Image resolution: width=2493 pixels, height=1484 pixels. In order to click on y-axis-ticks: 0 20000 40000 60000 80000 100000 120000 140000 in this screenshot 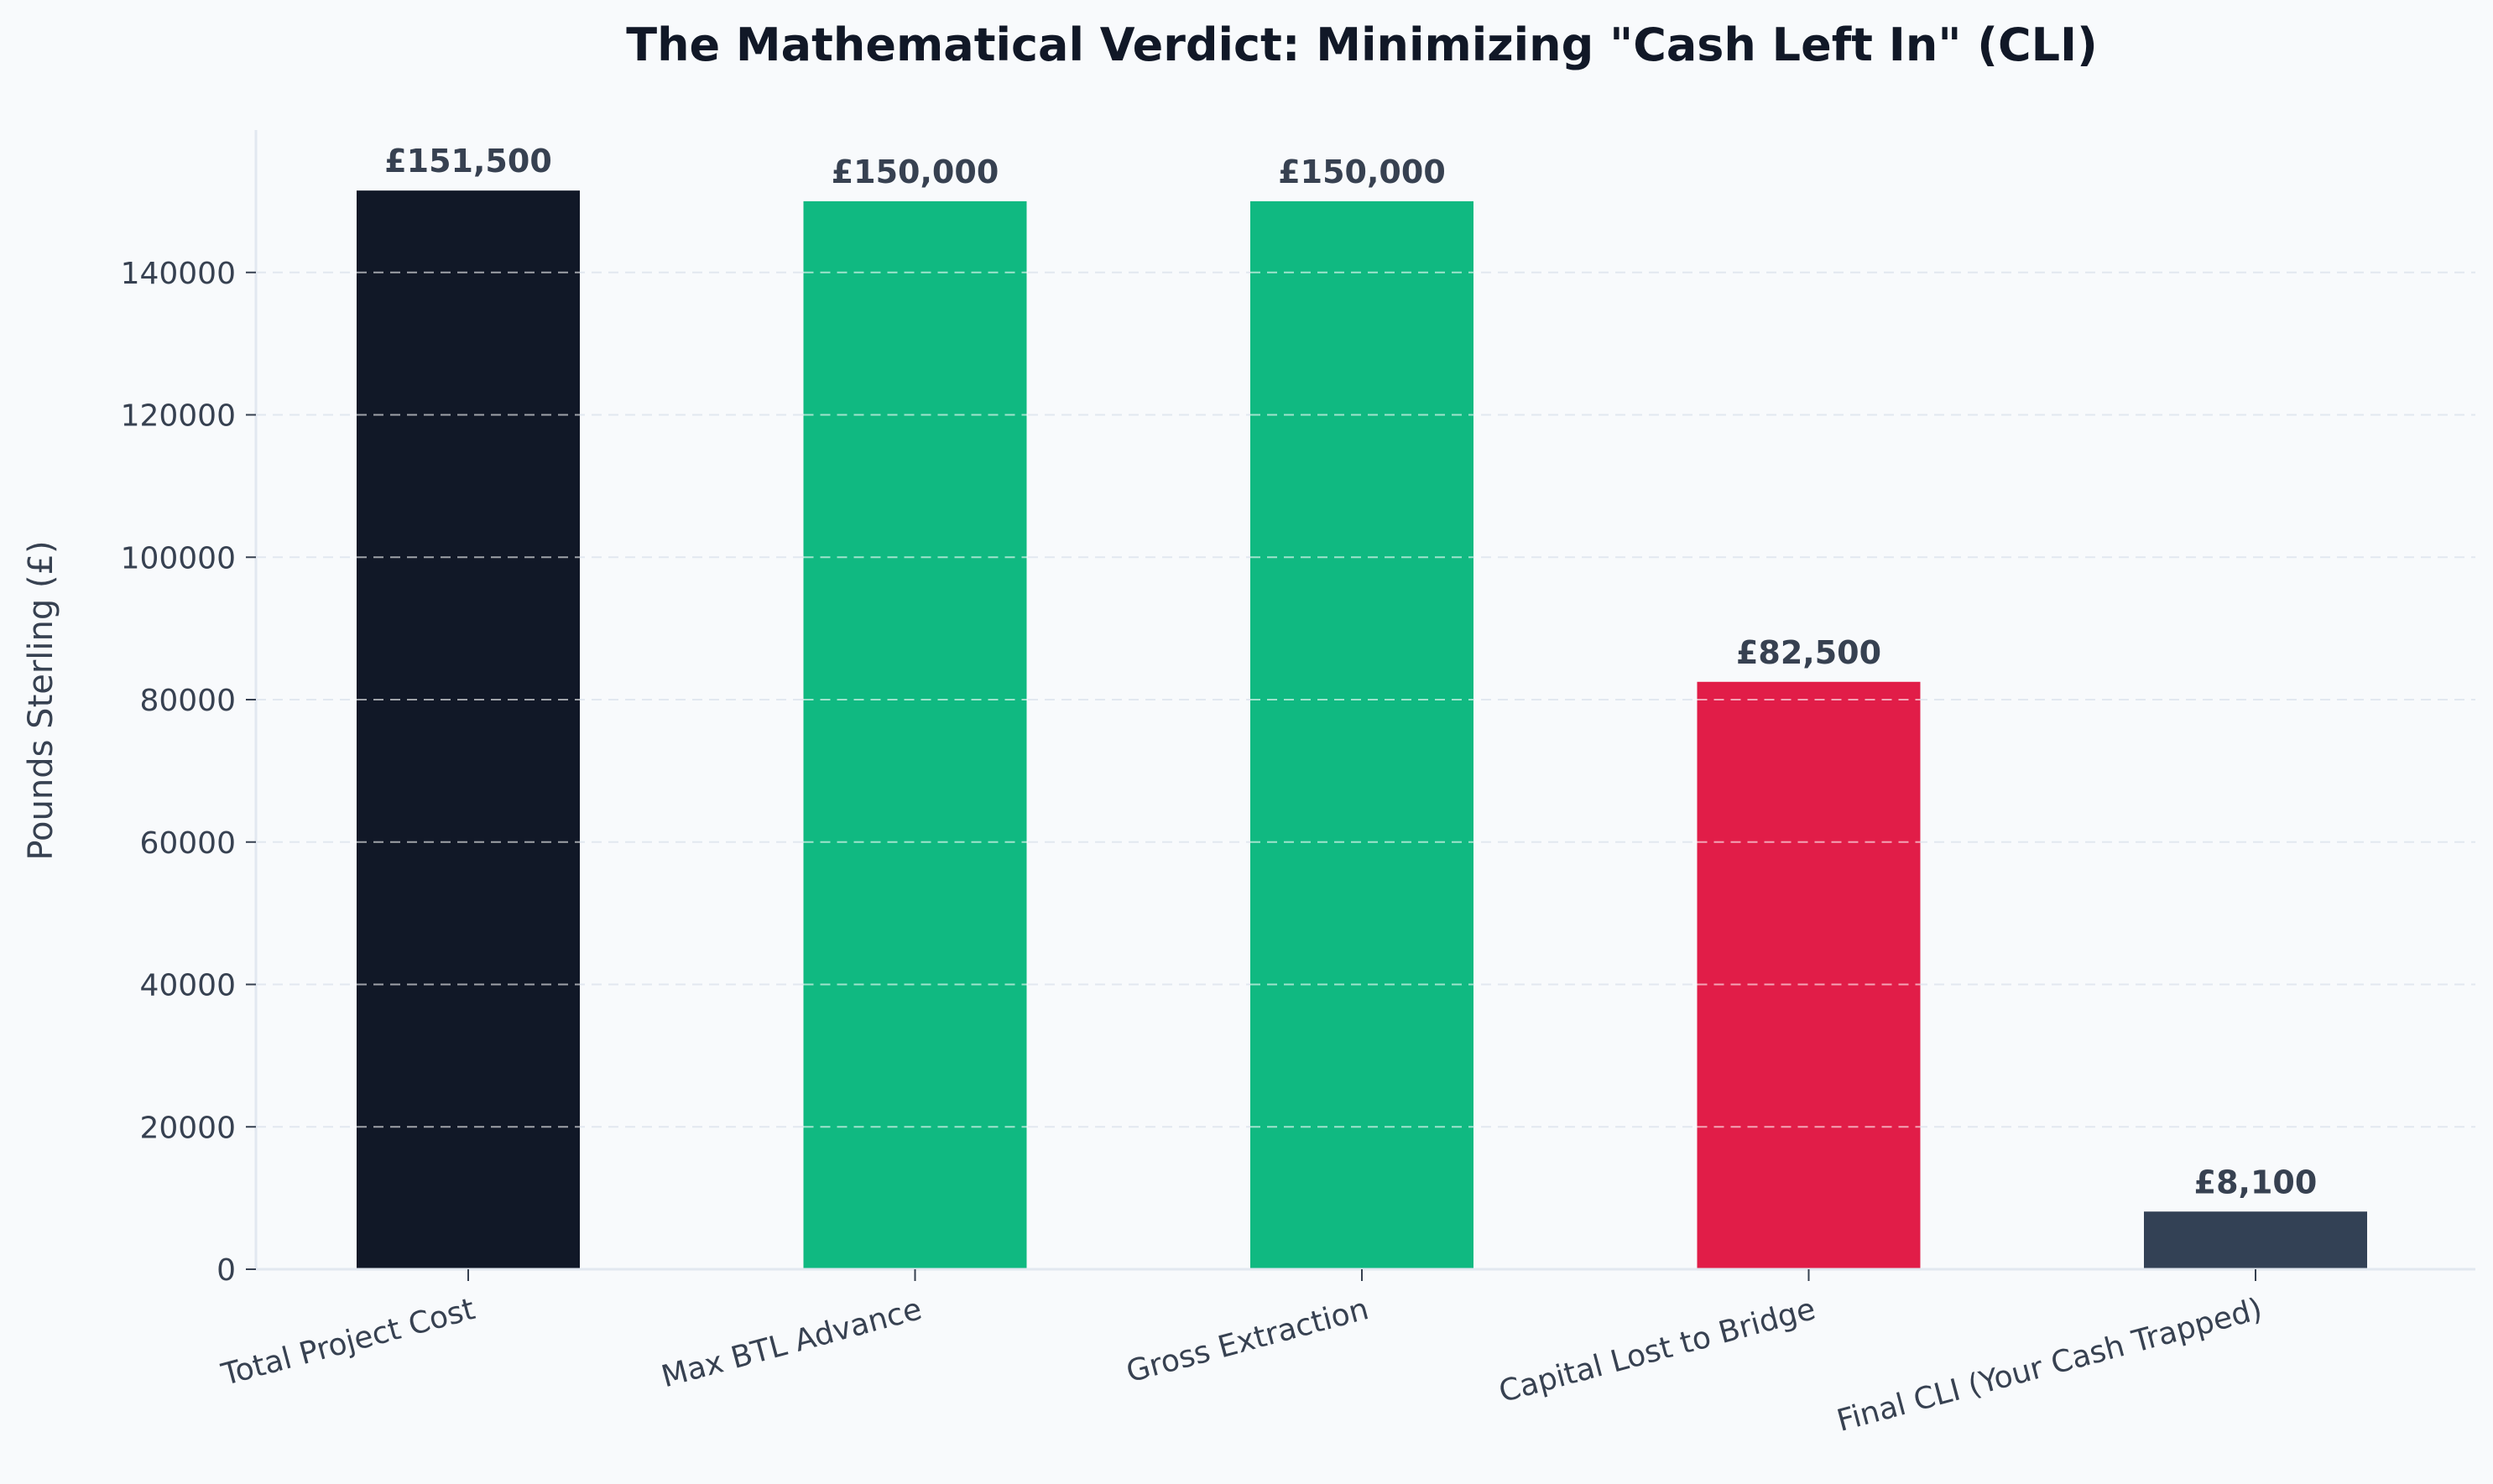, I will do `click(188, 772)`.